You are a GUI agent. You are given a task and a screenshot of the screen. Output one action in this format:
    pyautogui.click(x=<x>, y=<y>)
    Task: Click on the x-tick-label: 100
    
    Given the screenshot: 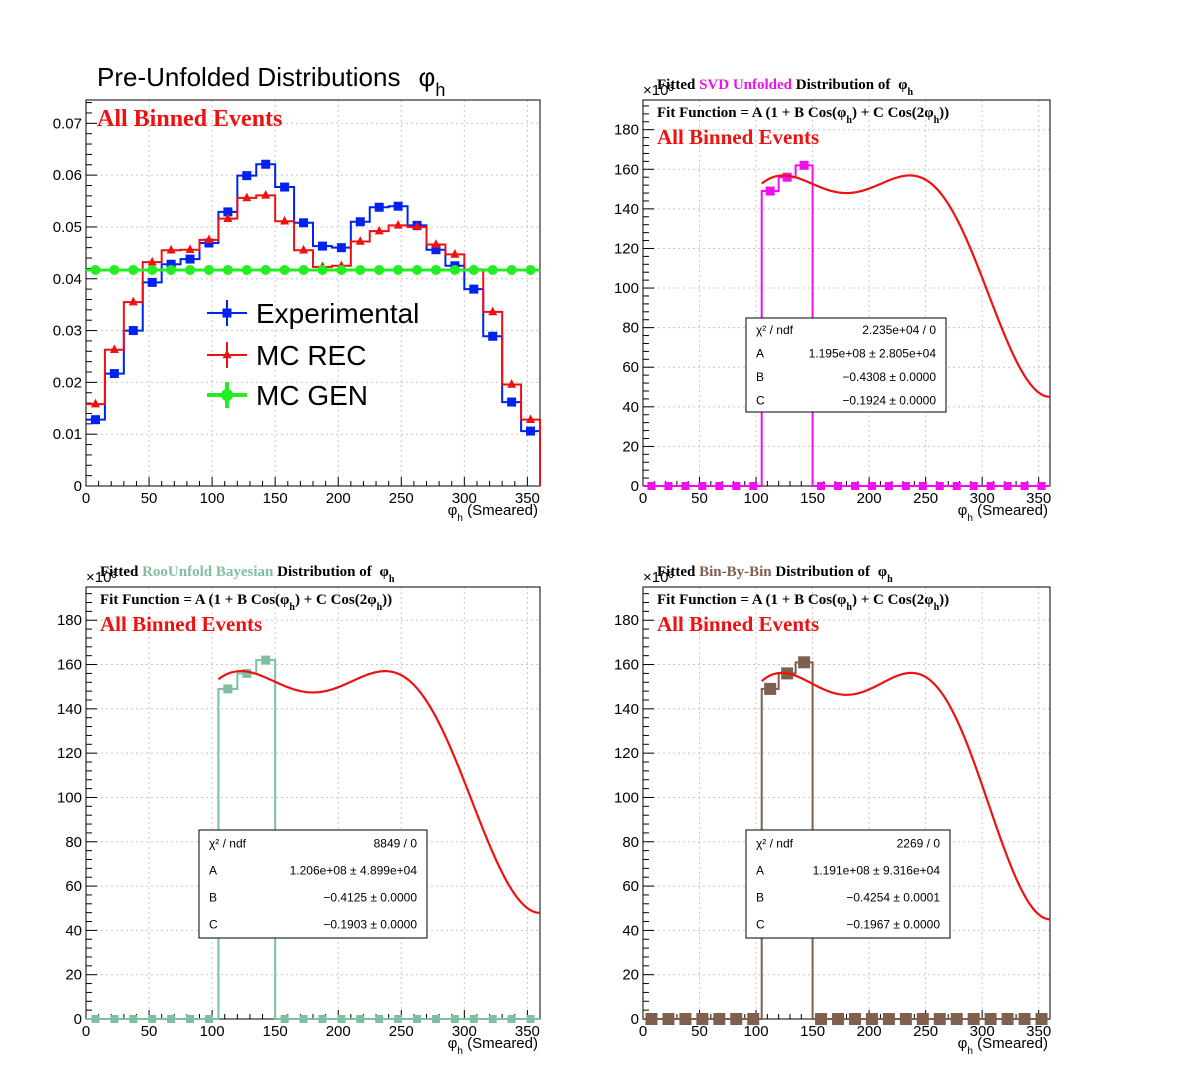 What is the action you would take?
    pyautogui.click(x=212, y=498)
    